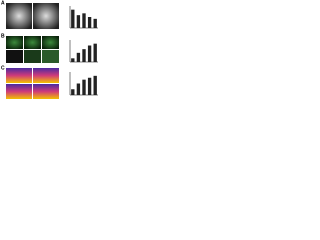 Image resolution: width=320 pixels, height=240 pixels. I want to click on panel-label: C, so click(3, 68).